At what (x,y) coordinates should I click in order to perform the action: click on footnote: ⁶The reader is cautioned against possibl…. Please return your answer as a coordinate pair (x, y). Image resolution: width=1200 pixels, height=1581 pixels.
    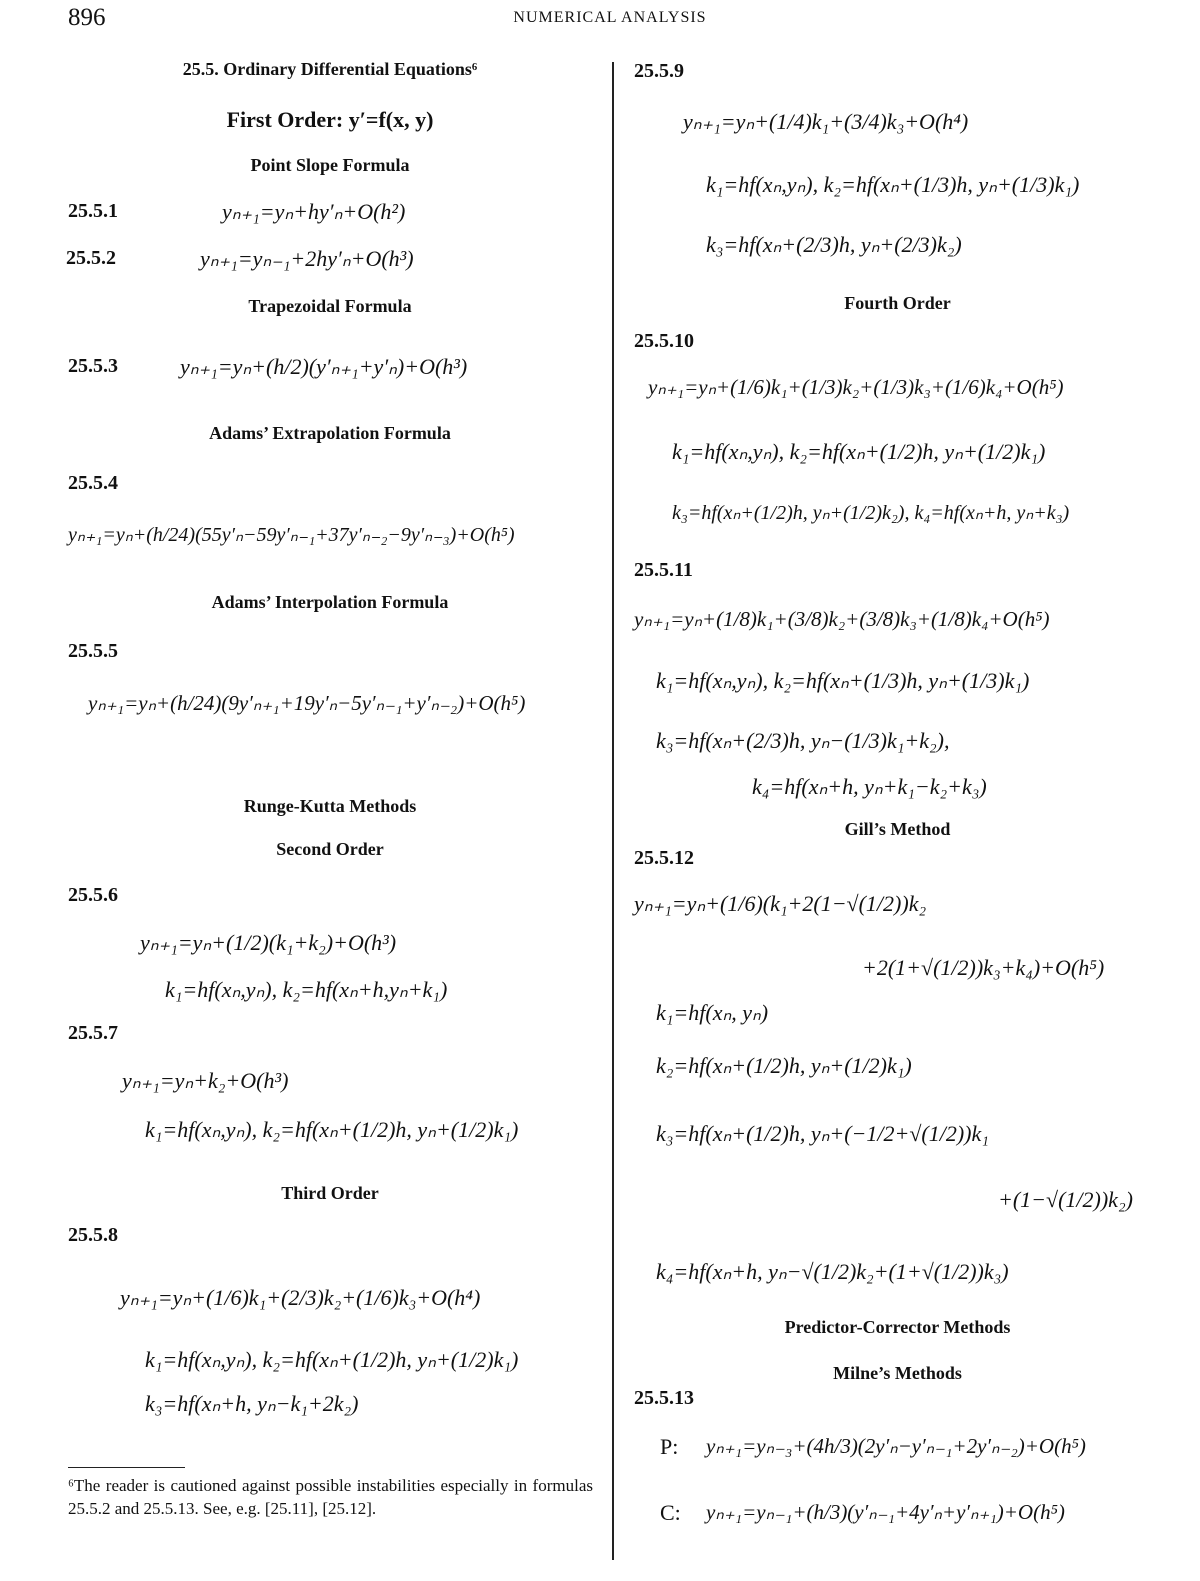
    Looking at the image, I should click on (330, 1497).